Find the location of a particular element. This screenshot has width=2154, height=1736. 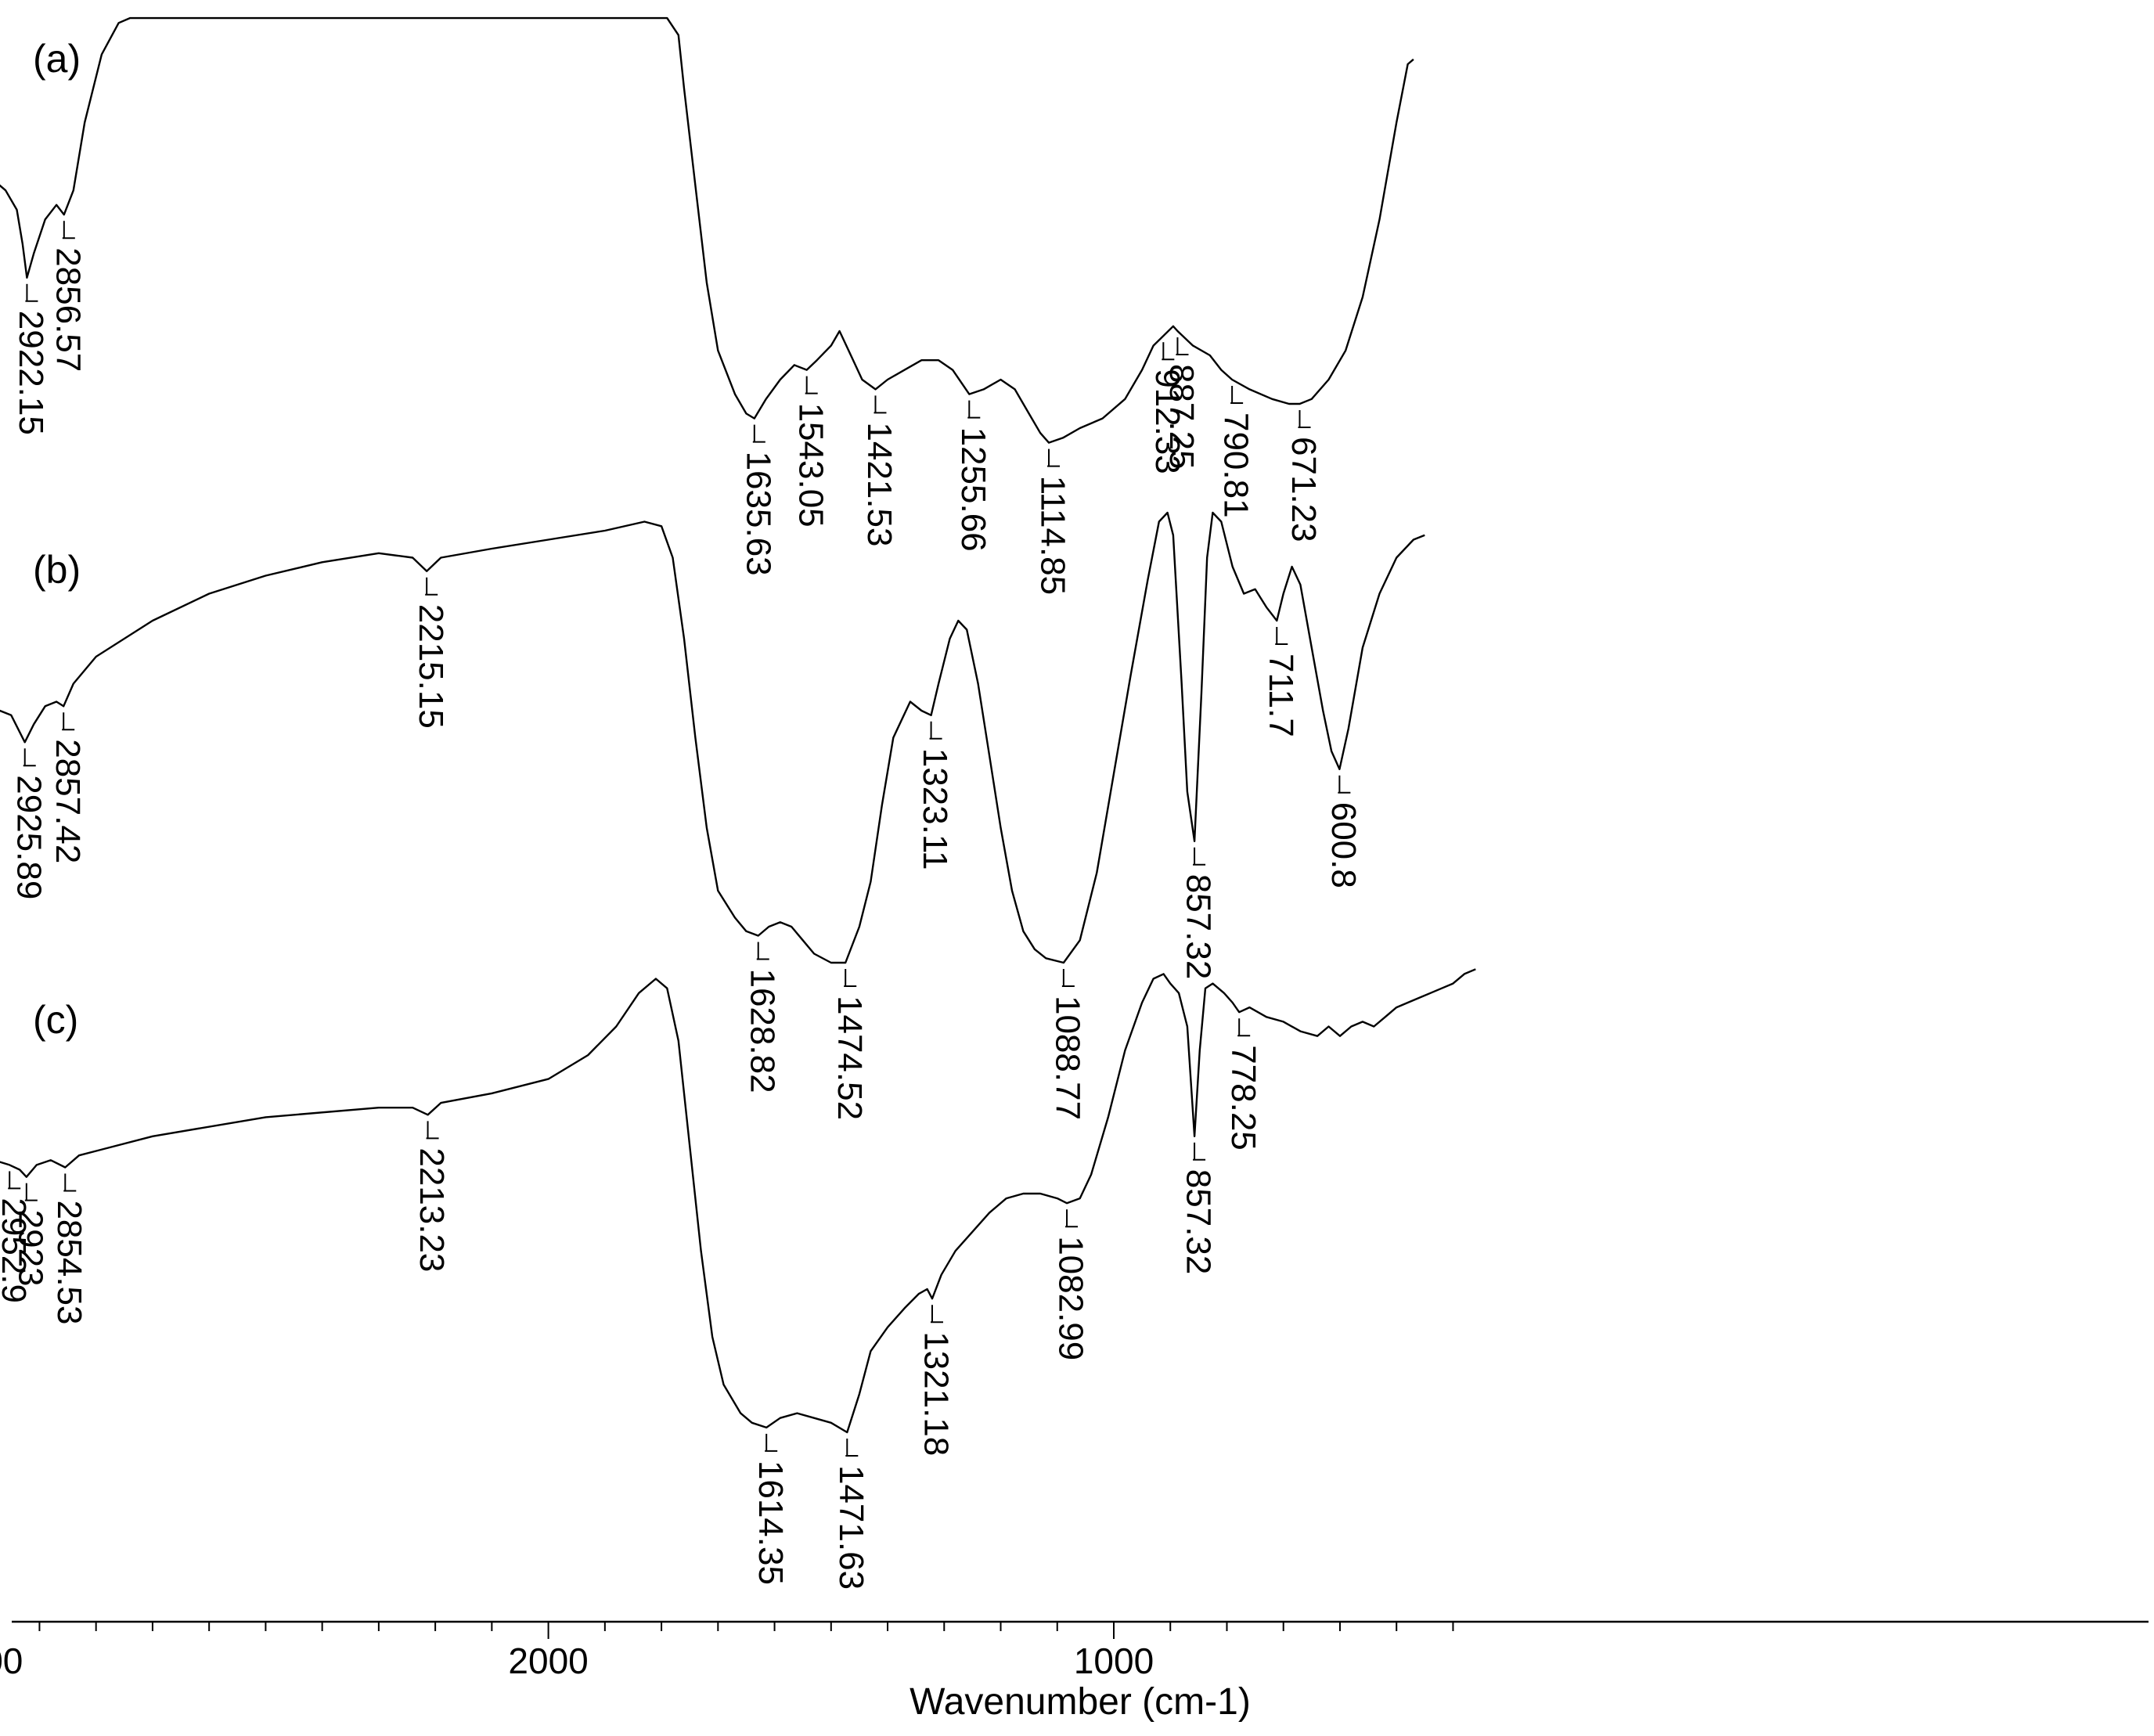

peak-label: 1471.63 is located at coordinates (851, 1514).